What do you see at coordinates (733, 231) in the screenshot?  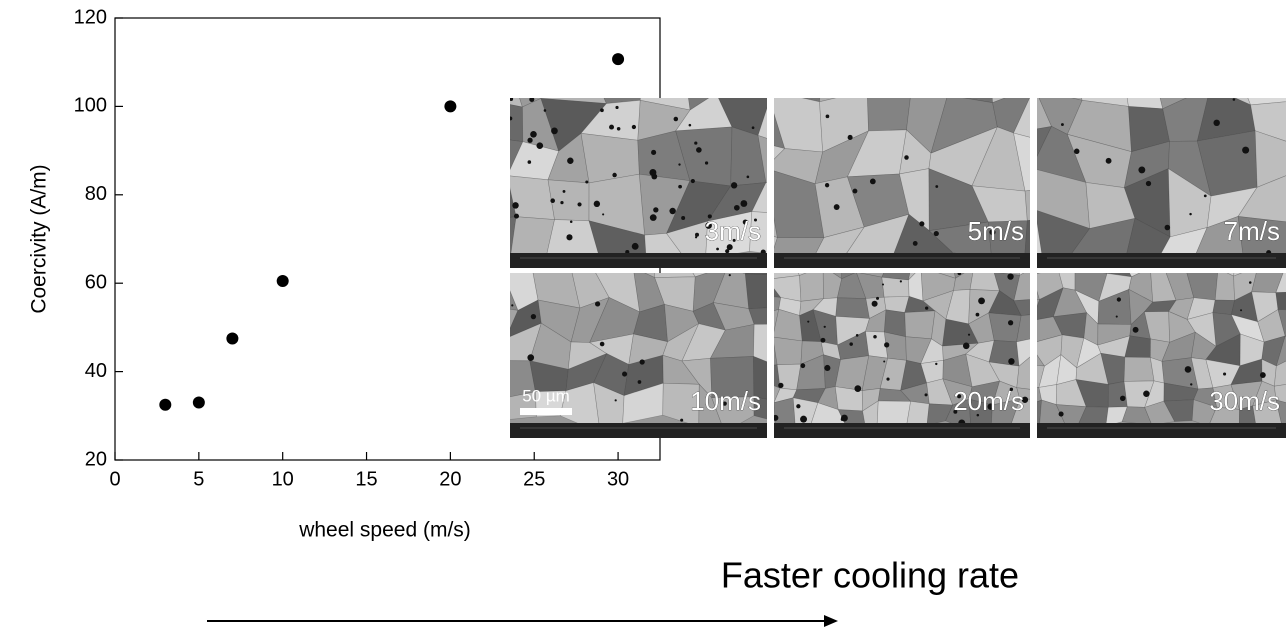 I see `micrograph-label: 3m/s` at bounding box center [733, 231].